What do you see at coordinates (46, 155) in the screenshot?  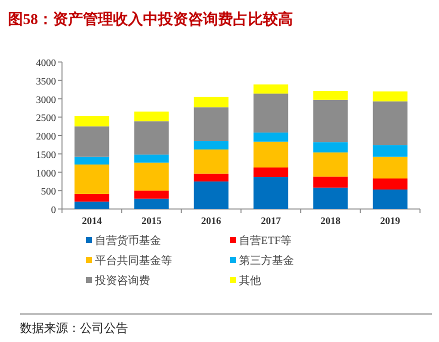 I see `y-tick-label: 1500` at bounding box center [46, 155].